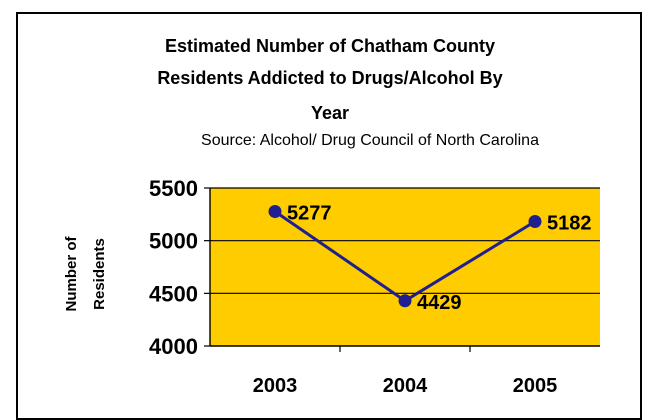 The height and width of the screenshot is (420, 660). What do you see at coordinates (71, 273) in the screenshot?
I see `y-axis-label-line-1: Number of` at bounding box center [71, 273].